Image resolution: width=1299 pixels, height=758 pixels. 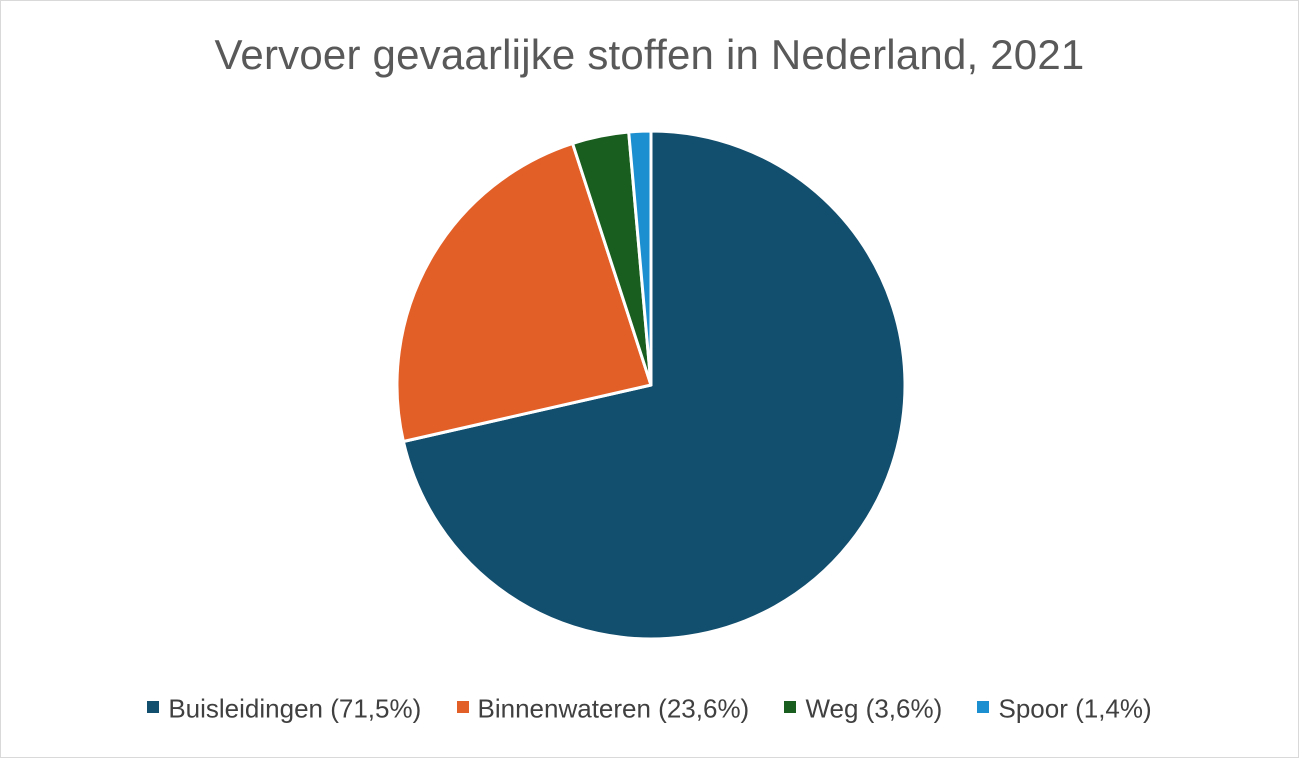 What do you see at coordinates (1075, 708) in the screenshot?
I see `legend-label-spoor: Spoor (1,4%)` at bounding box center [1075, 708].